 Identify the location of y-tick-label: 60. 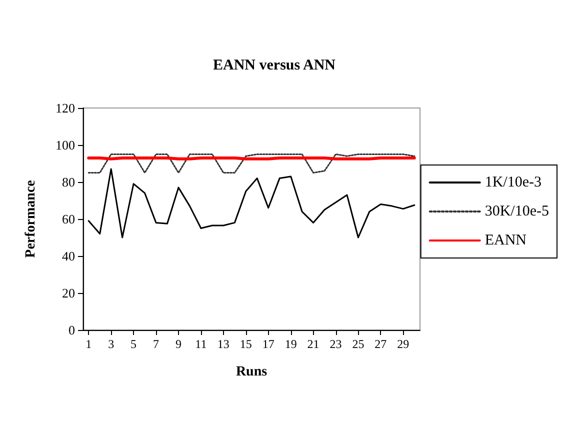
(68, 219).